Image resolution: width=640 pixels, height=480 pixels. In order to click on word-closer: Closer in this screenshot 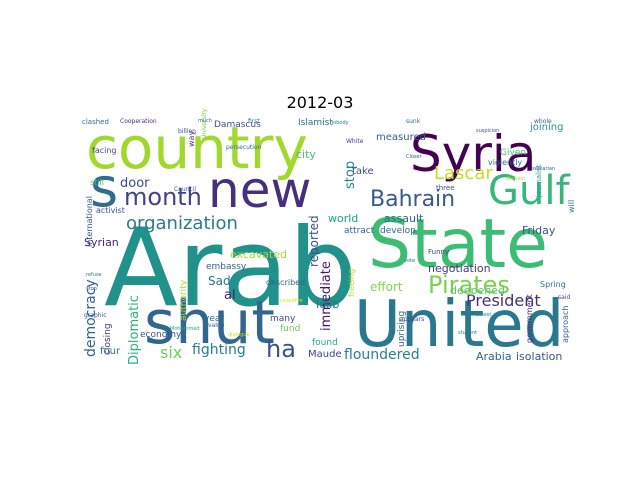, I will do `click(414, 157)`.